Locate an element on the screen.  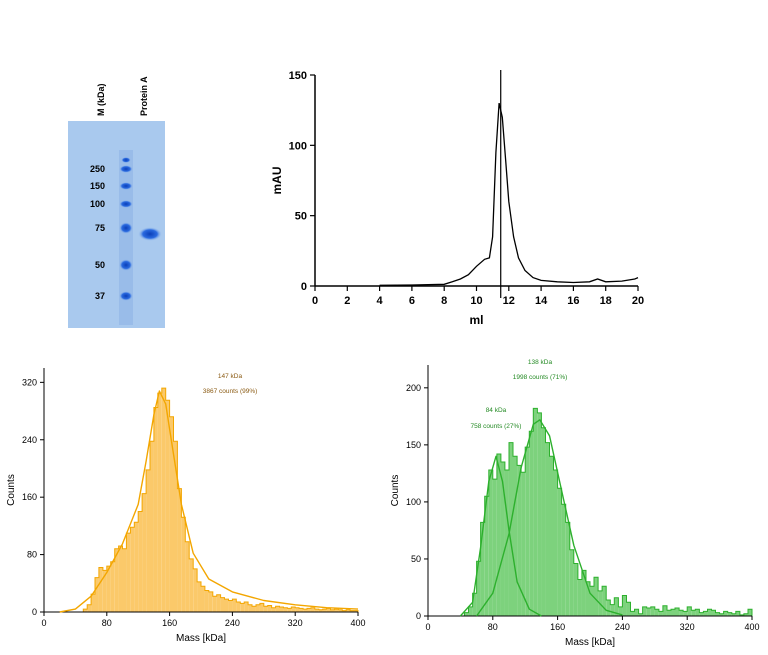
marker-label-250: 250 is located at coordinates (97, 169).